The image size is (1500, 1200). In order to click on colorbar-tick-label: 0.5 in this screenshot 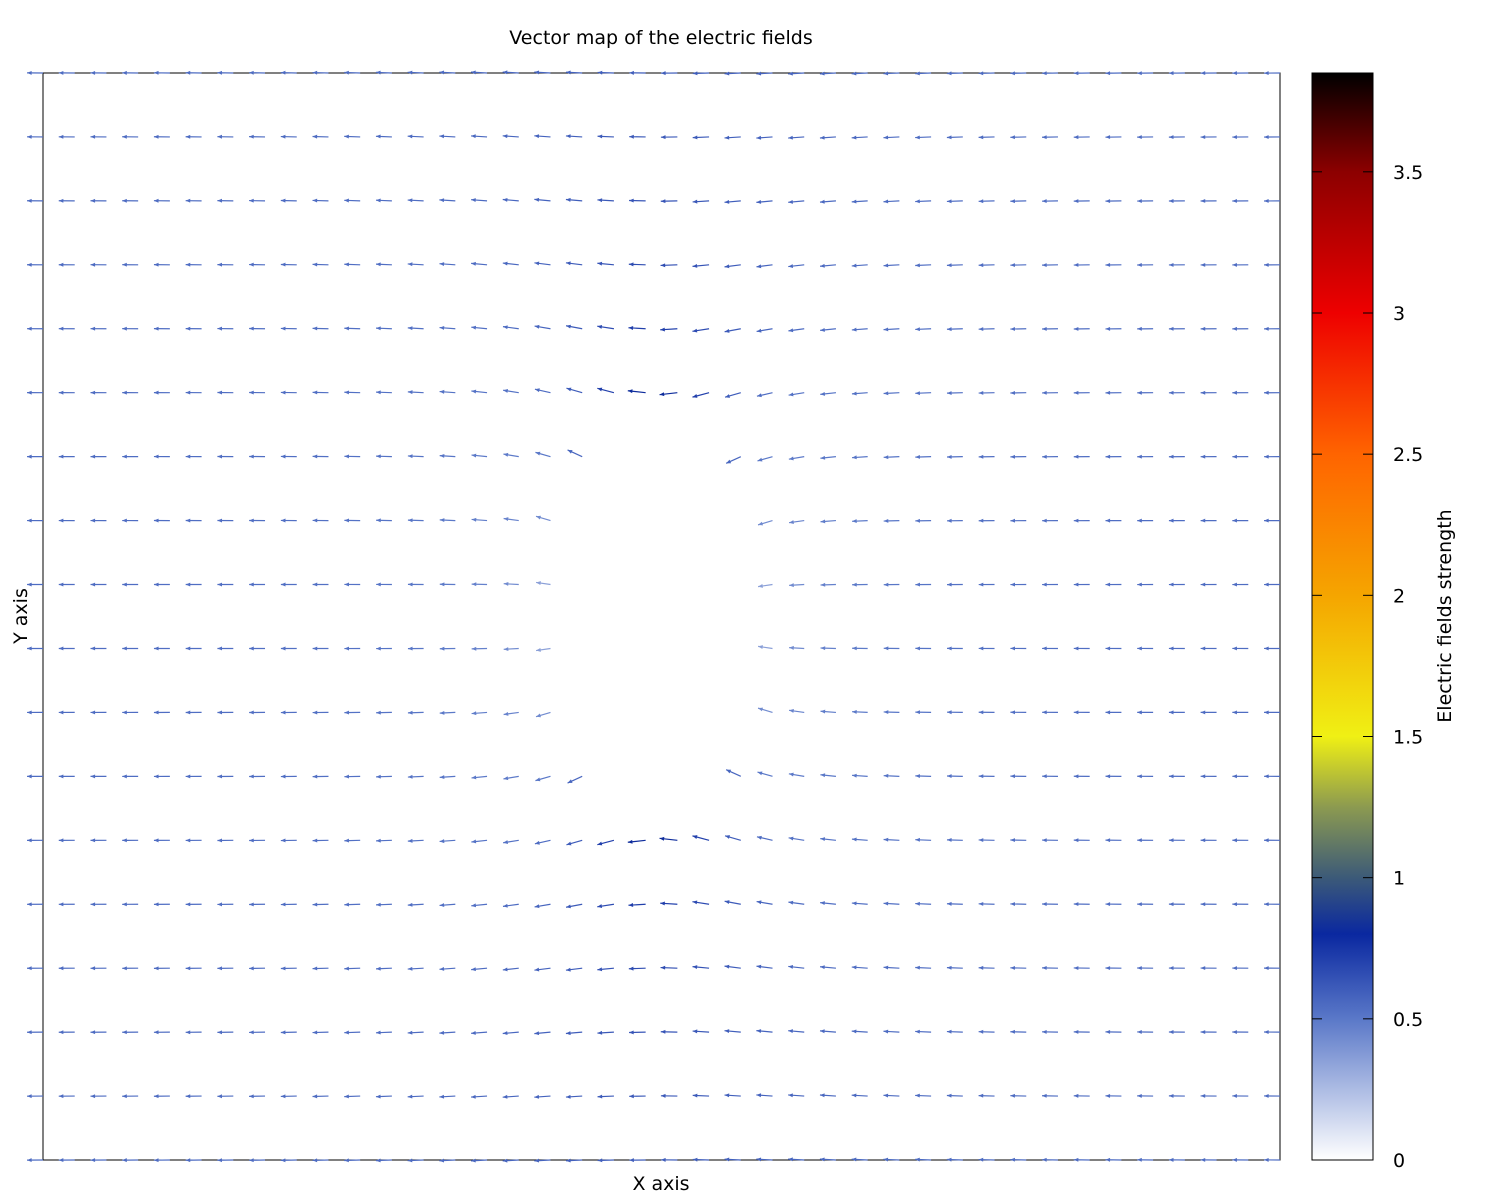, I will do `click(1408, 1020)`.